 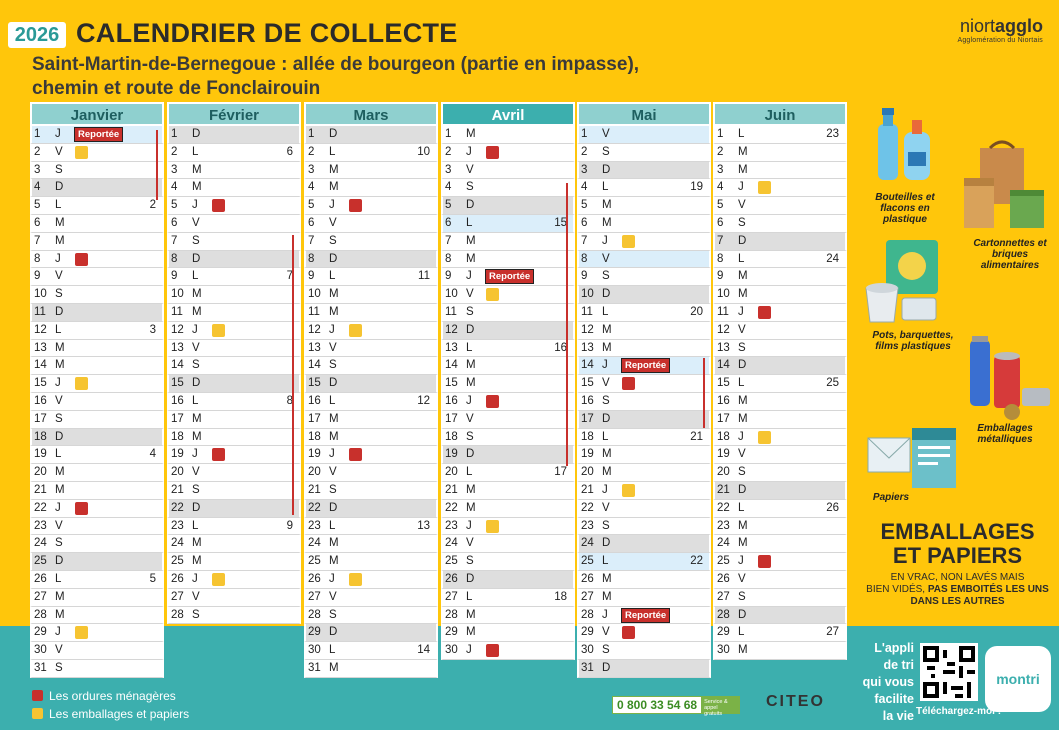 What do you see at coordinates (676, 706) in the screenshot?
I see `phone-number-banner: 0 800 33 54 68 Service & appel gratuits` at bounding box center [676, 706].